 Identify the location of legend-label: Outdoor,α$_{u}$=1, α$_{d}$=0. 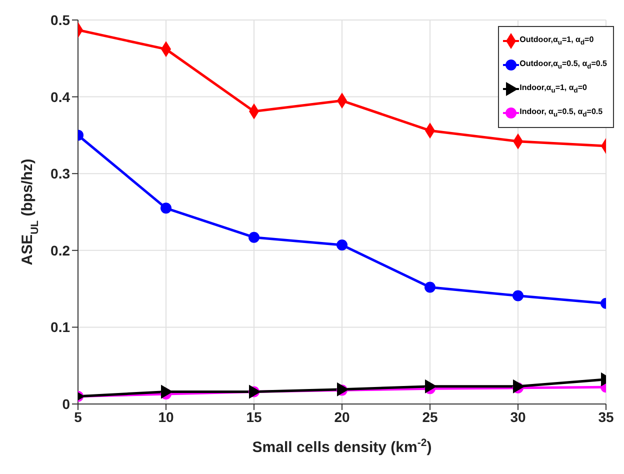
(557, 41).